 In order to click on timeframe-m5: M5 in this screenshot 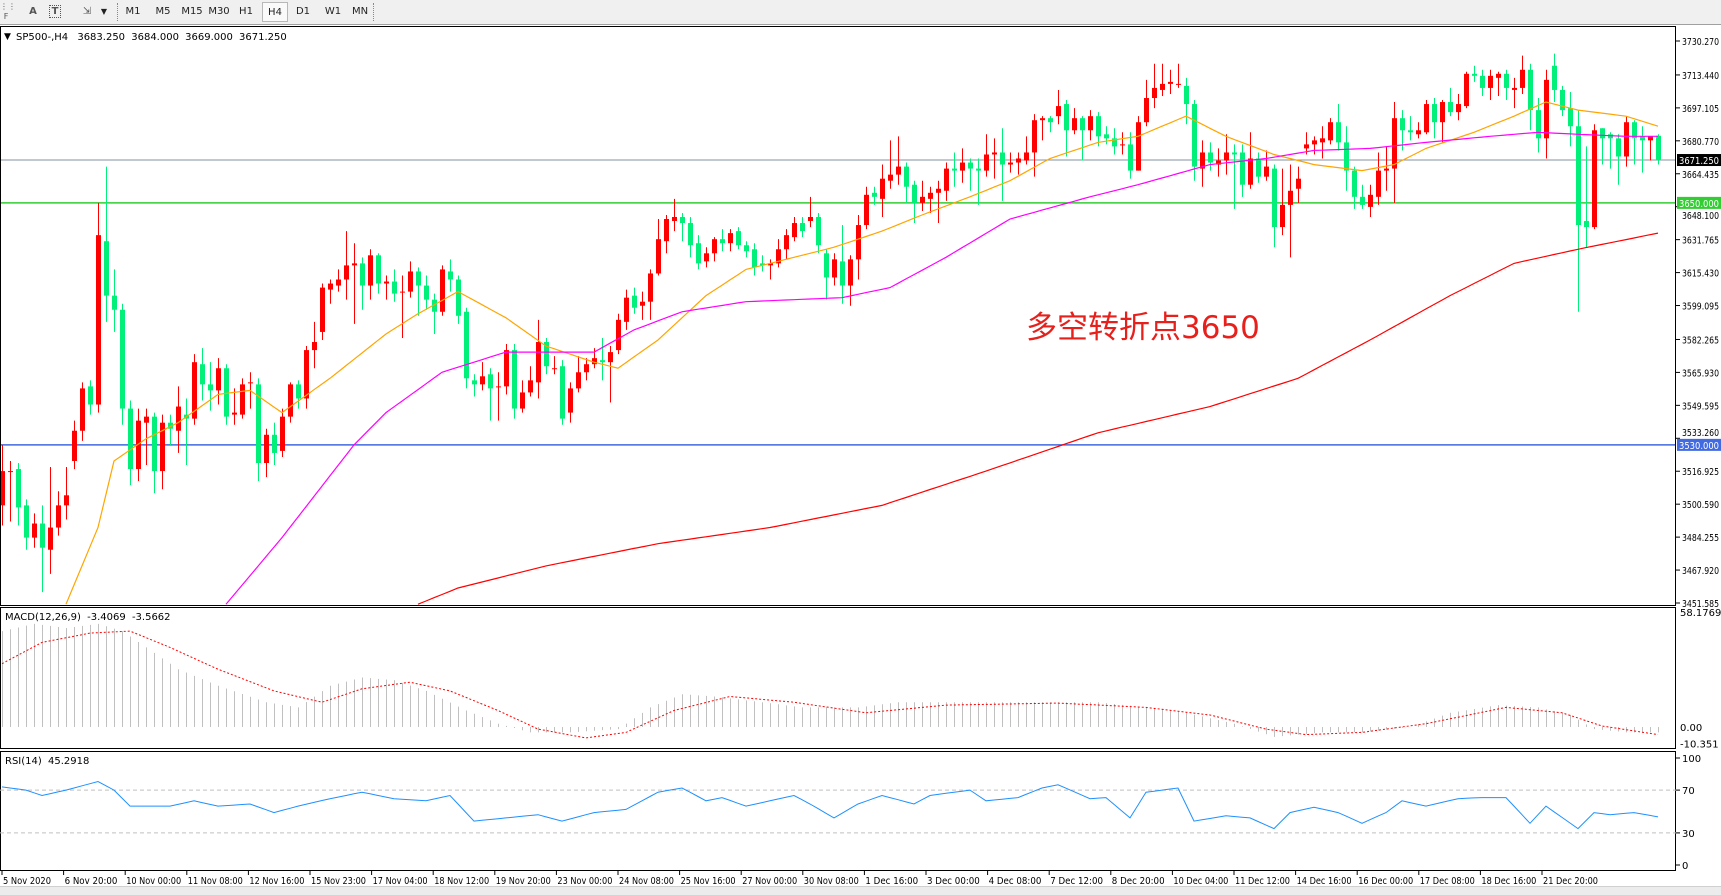, I will do `click(163, 11)`.